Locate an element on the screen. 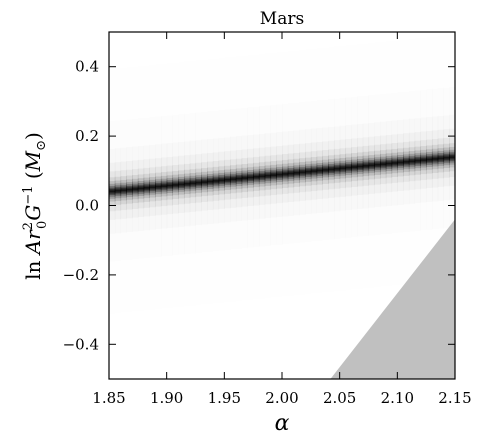  excluded-region is located at coordinates (392, 299).